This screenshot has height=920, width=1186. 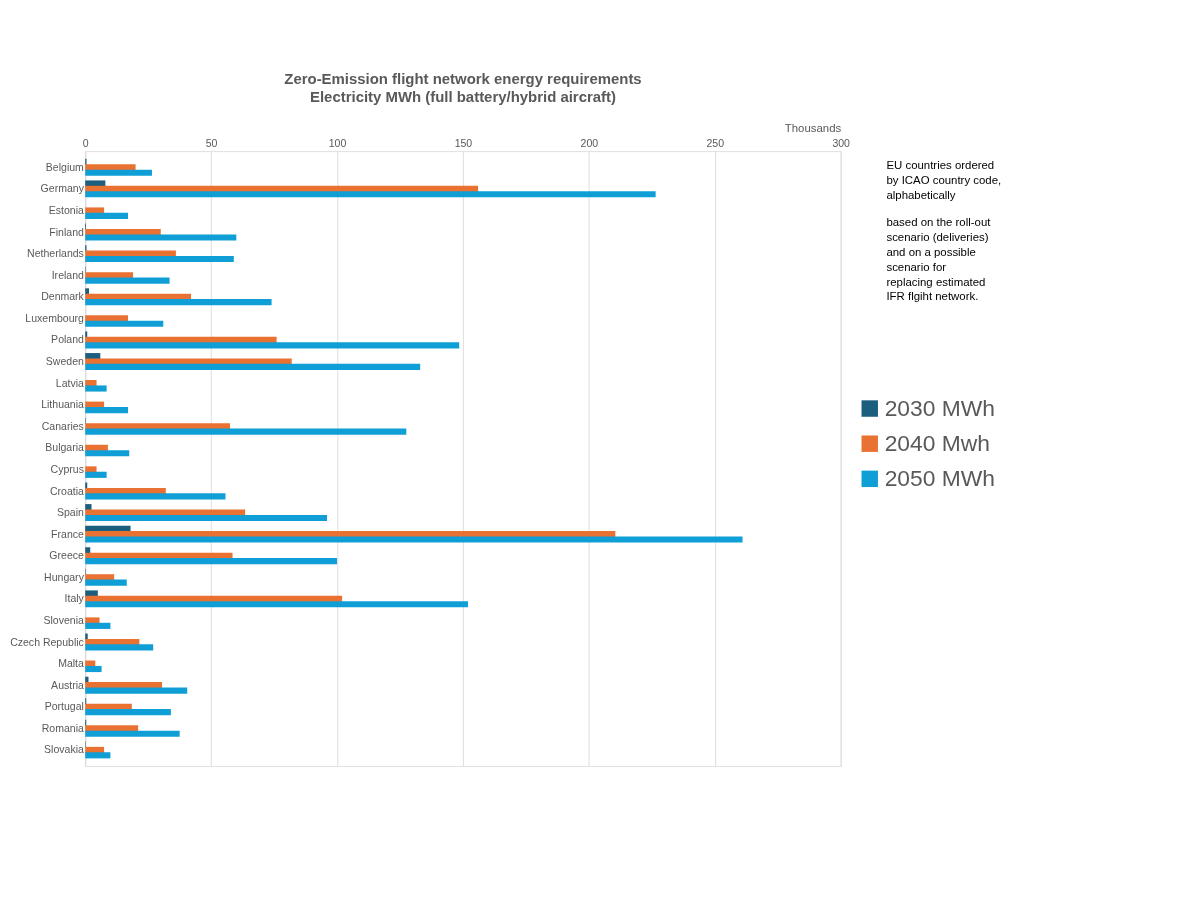 What do you see at coordinates (715, 143) in the screenshot?
I see `x-tick-label: 250` at bounding box center [715, 143].